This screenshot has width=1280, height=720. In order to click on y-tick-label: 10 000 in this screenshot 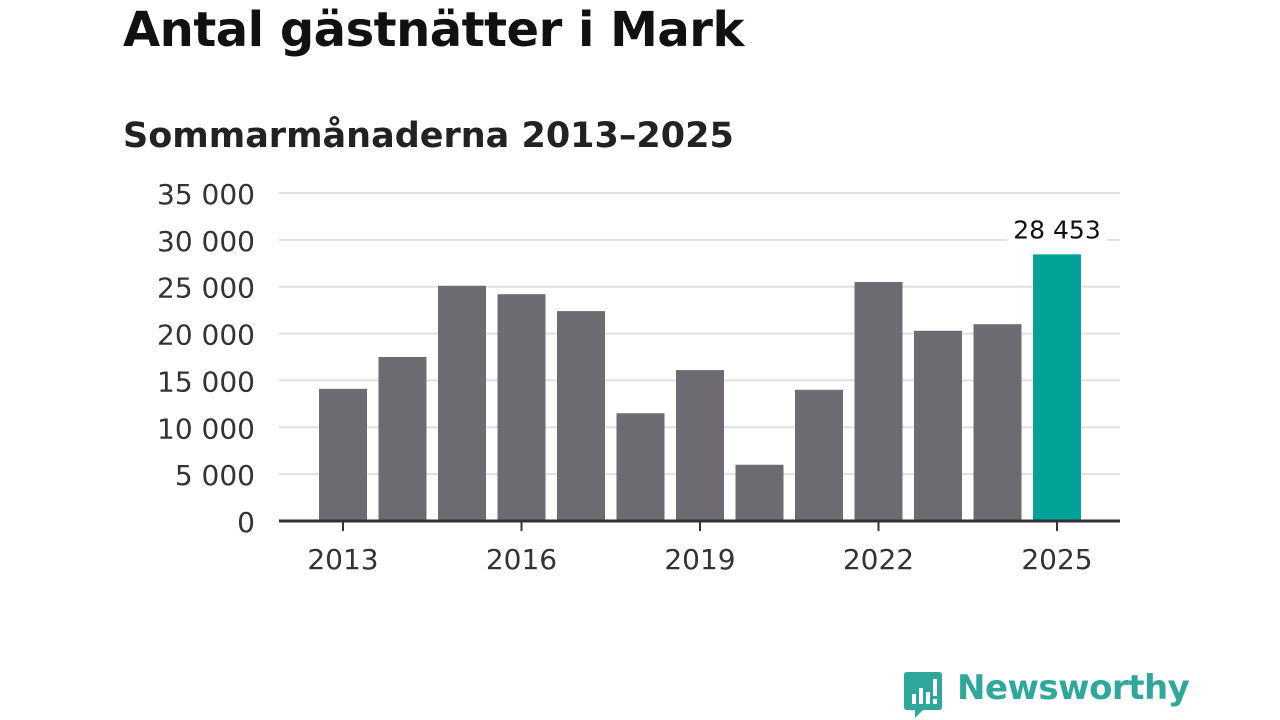, I will do `click(206, 428)`.